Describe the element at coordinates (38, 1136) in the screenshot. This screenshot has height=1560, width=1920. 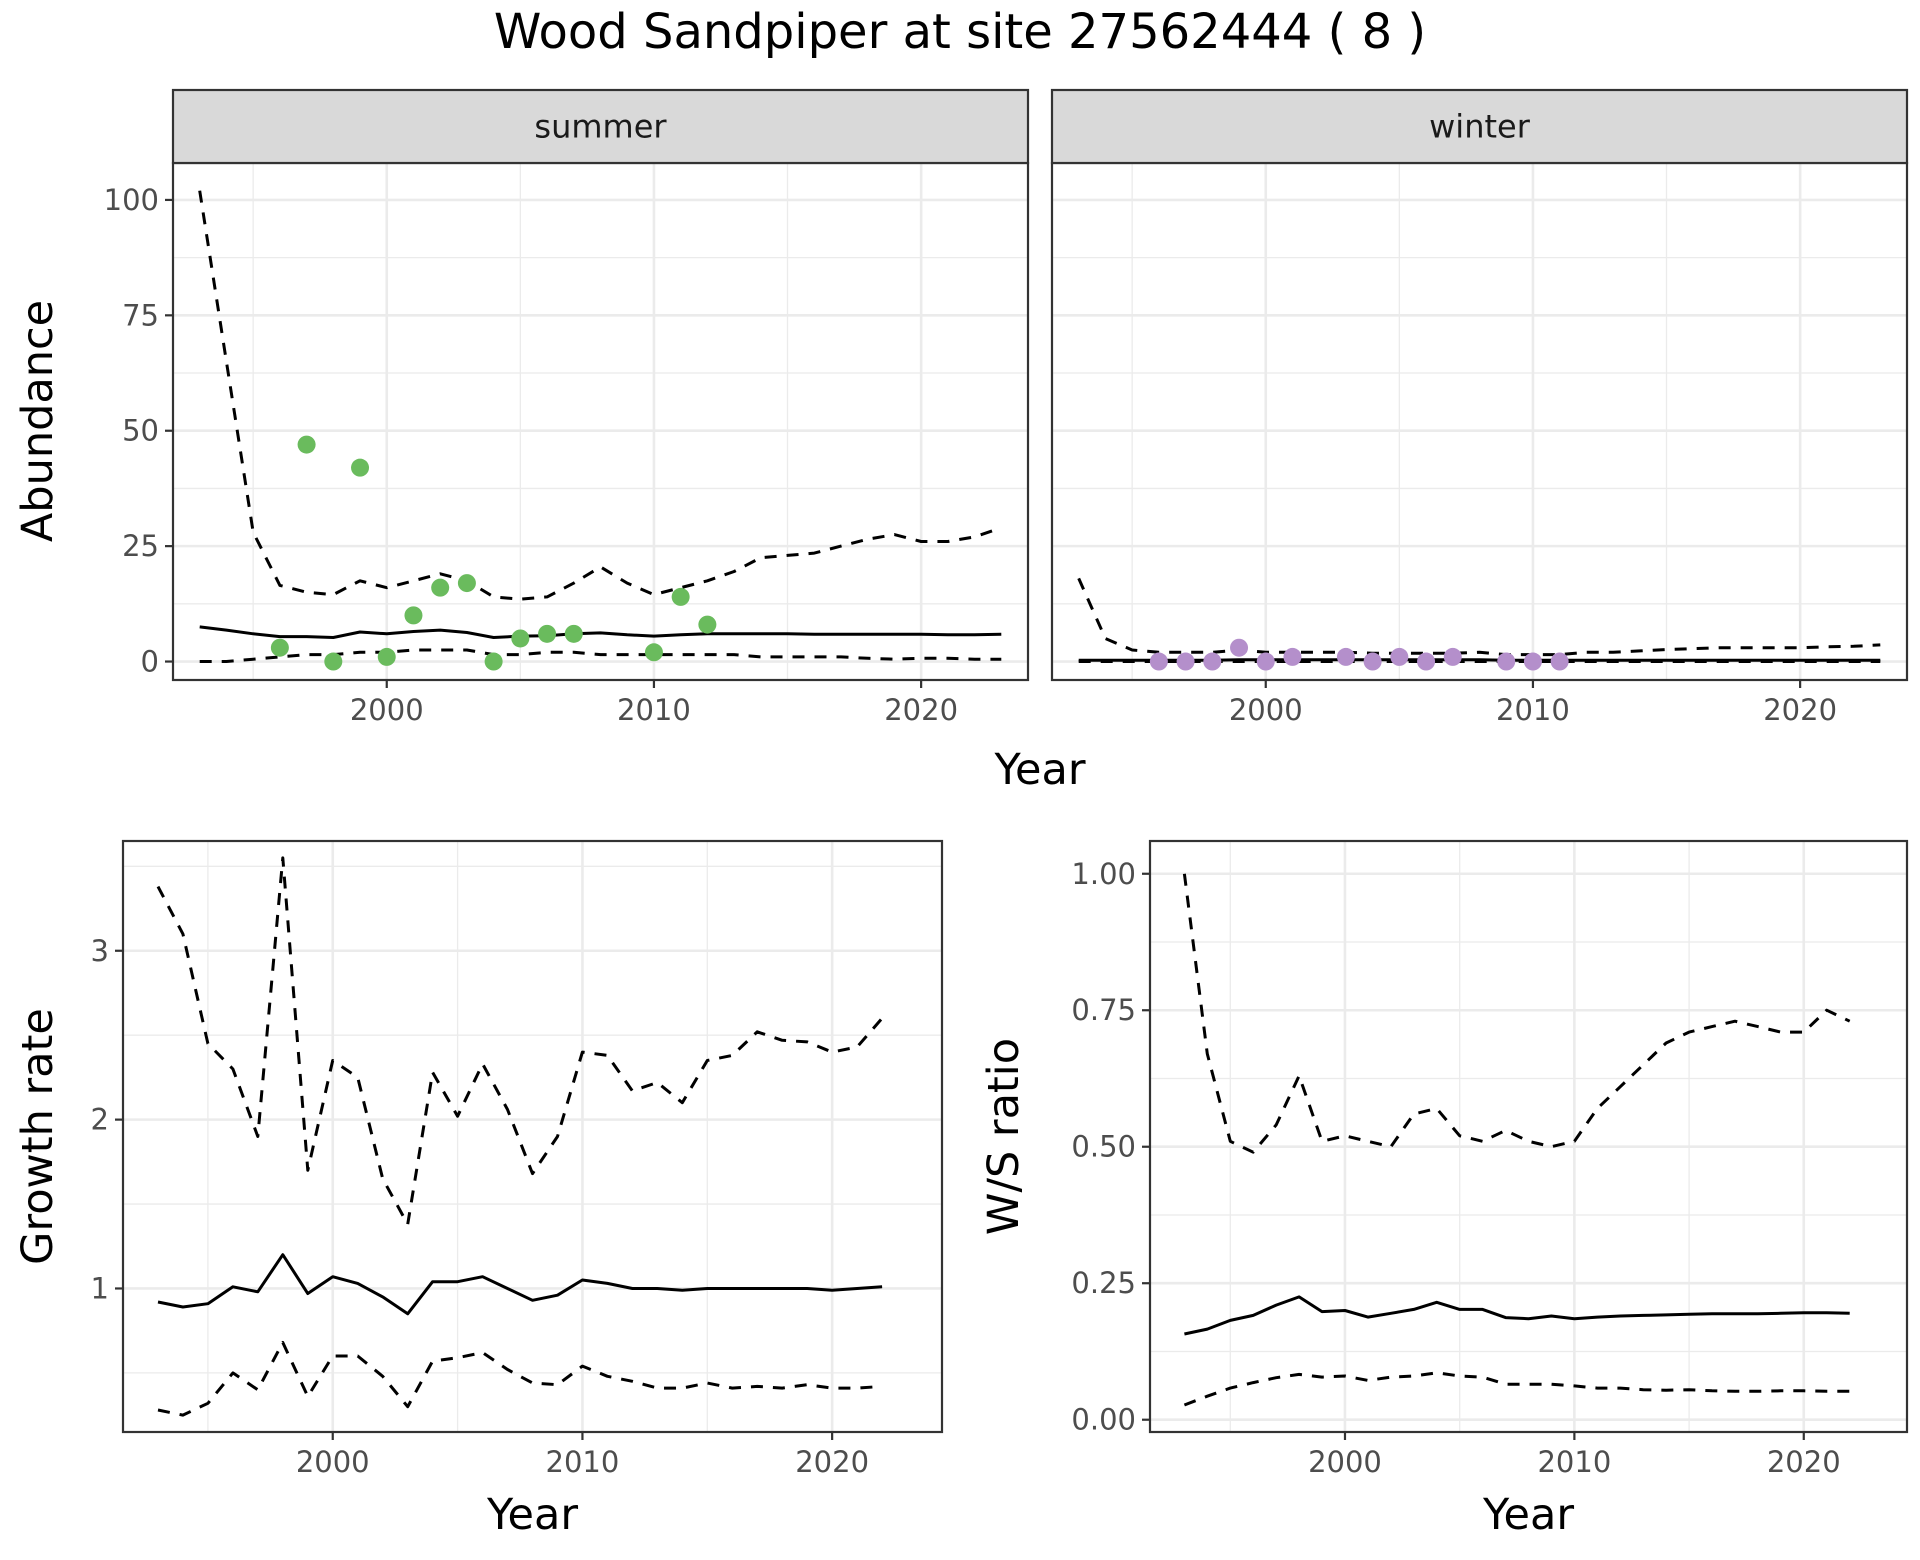
I see `y-axis-title: Growth rate` at that location.